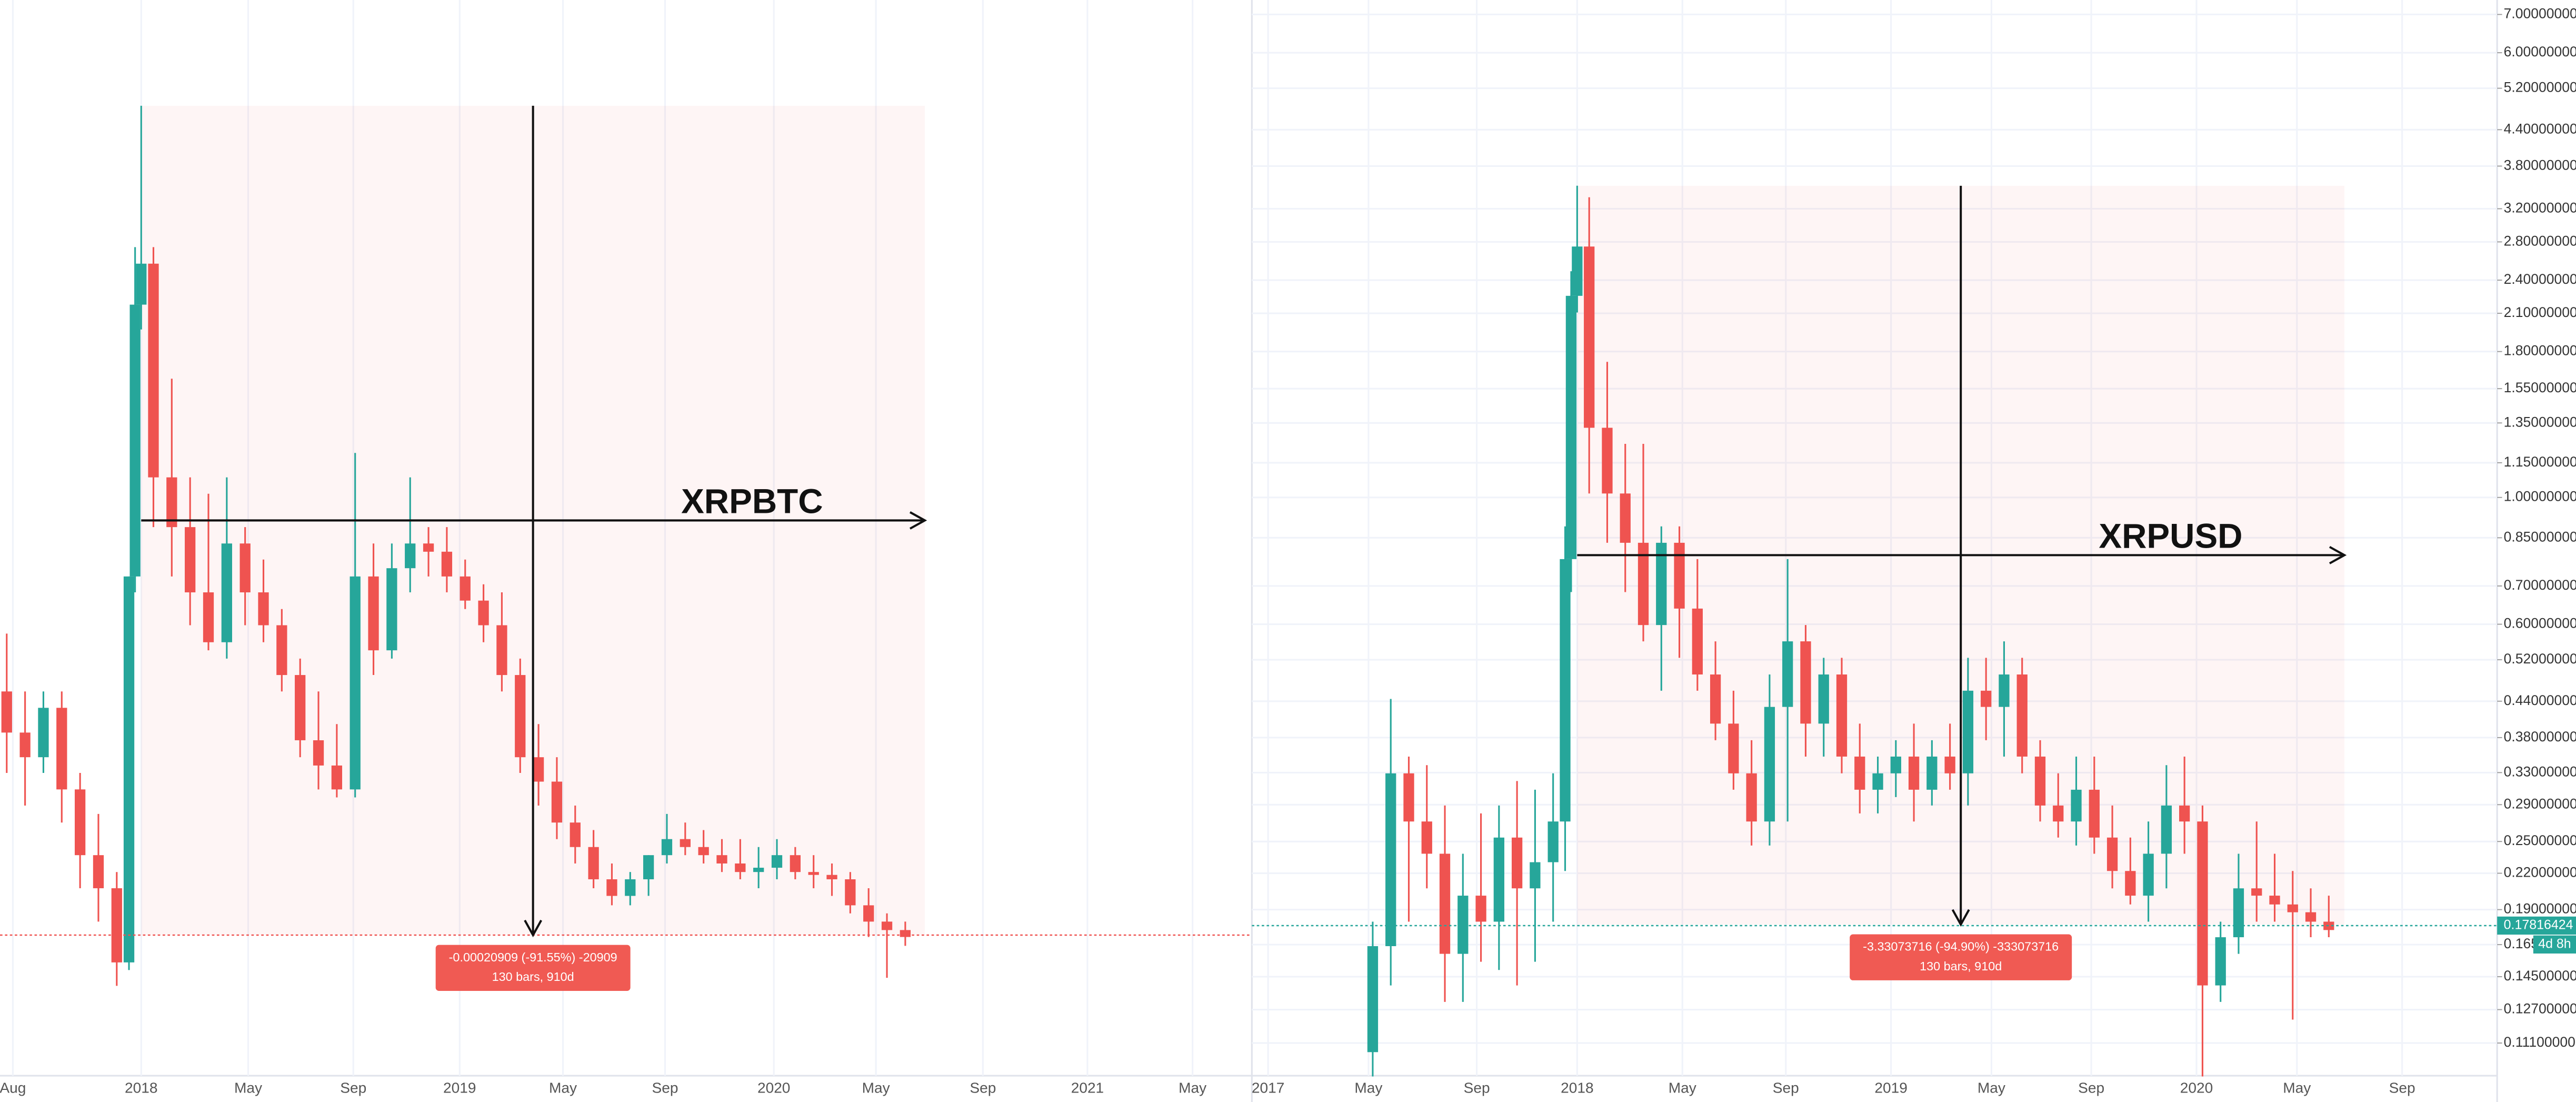 The height and width of the screenshot is (1102, 2576). I want to click on last-price-label: 0.17816424, so click(2539, 925).